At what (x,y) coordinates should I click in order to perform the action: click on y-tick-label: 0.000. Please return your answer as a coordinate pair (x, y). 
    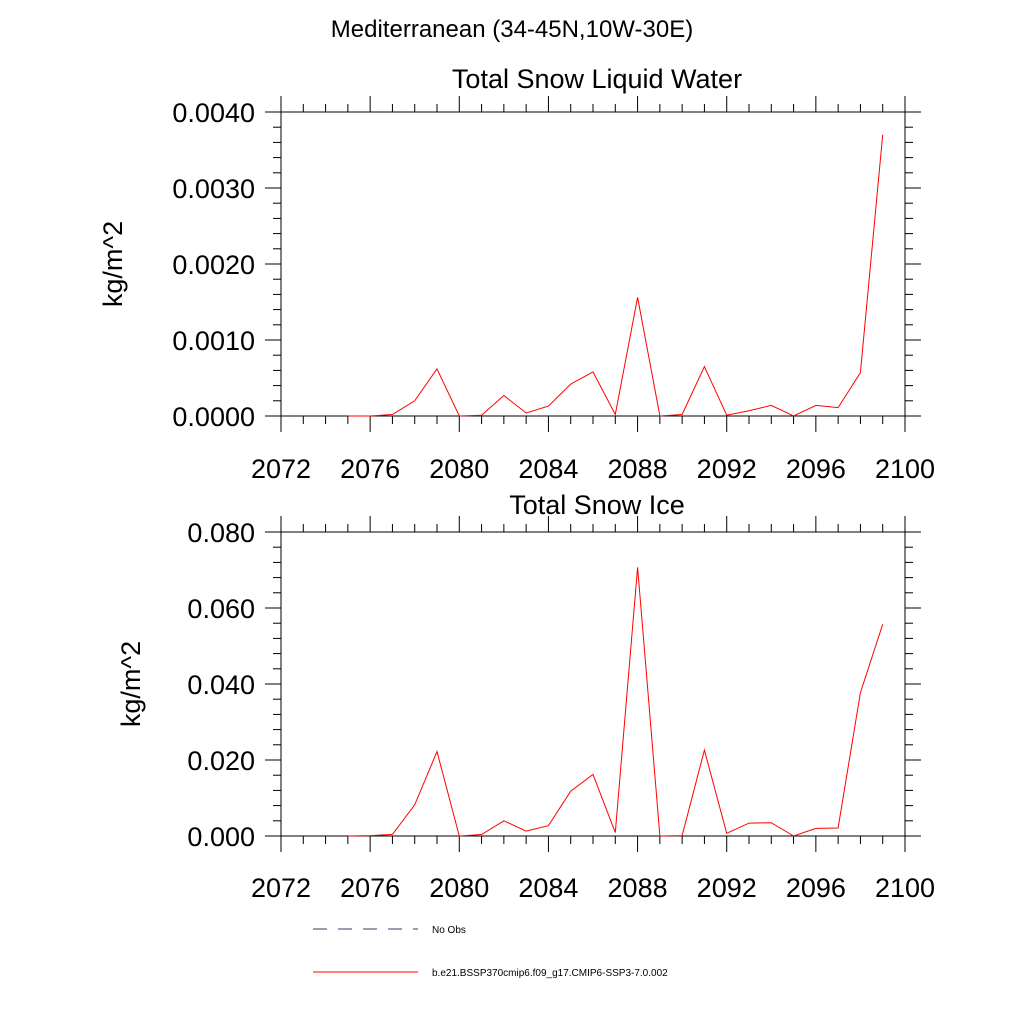
    Looking at the image, I should click on (221, 837).